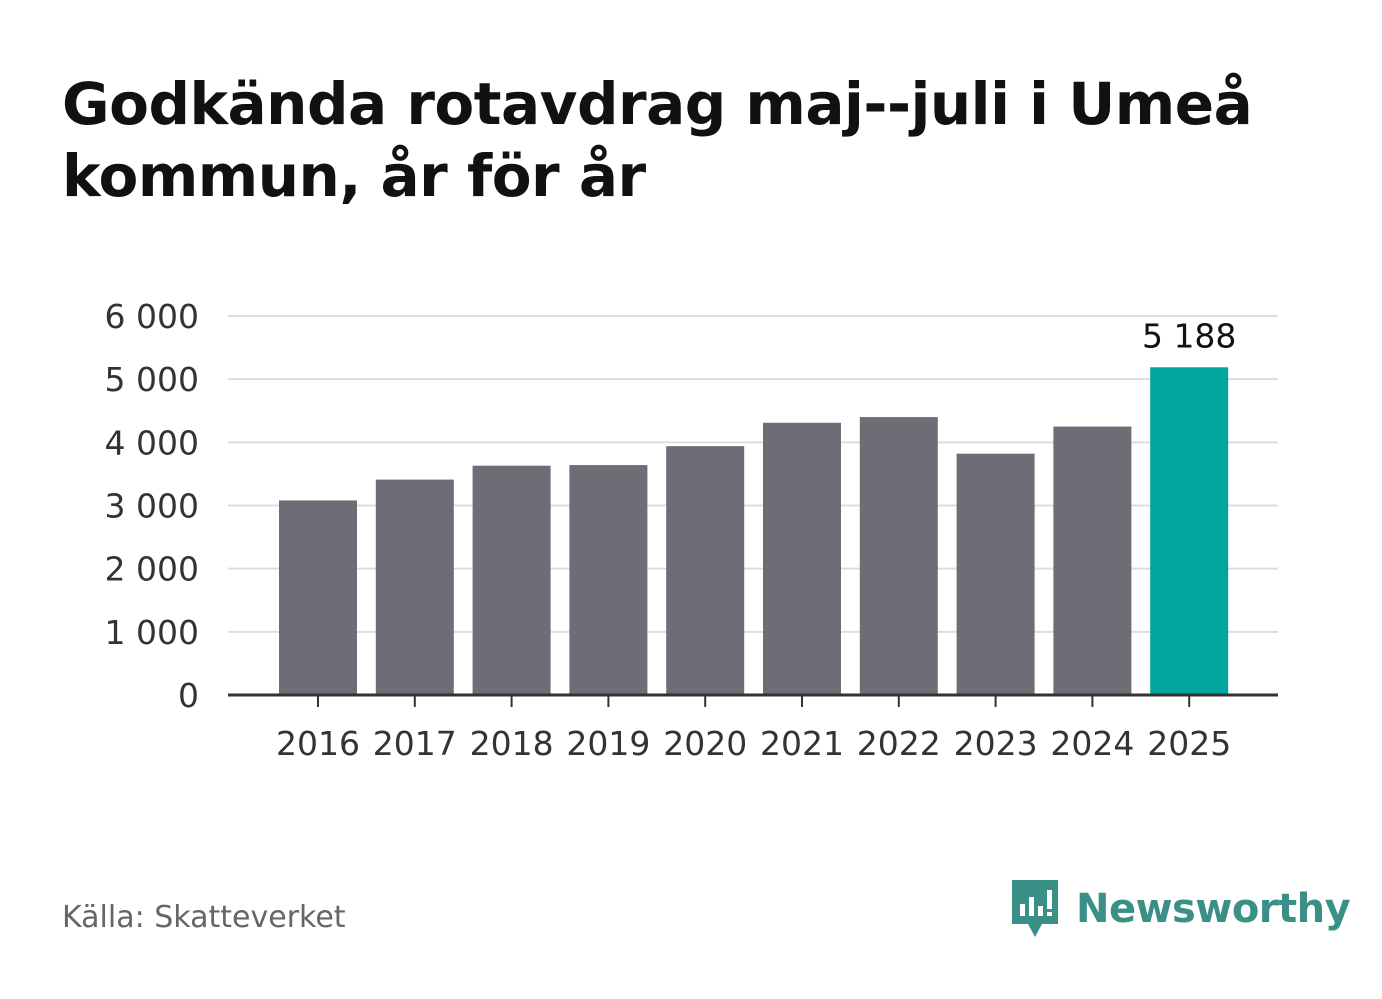 Image resolution: width=1382 pixels, height=999 pixels. I want to click on x-tick-label: 2021, so click(802, 743).